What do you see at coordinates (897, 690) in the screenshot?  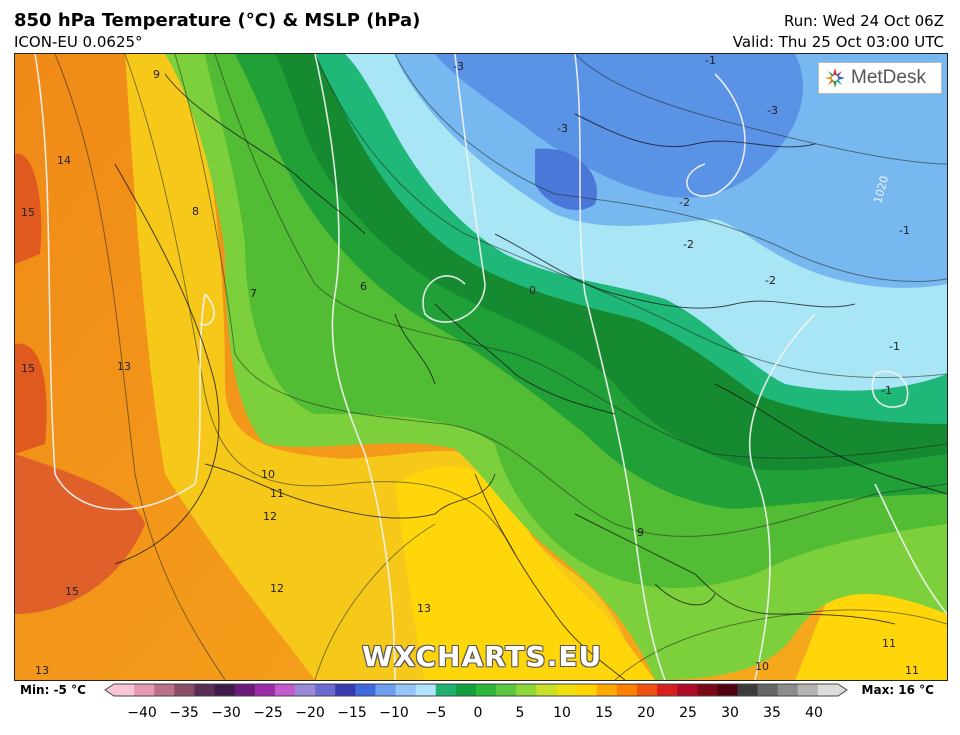 I see `max-label: Max: 16 °C` at bounding box center [897, 690].